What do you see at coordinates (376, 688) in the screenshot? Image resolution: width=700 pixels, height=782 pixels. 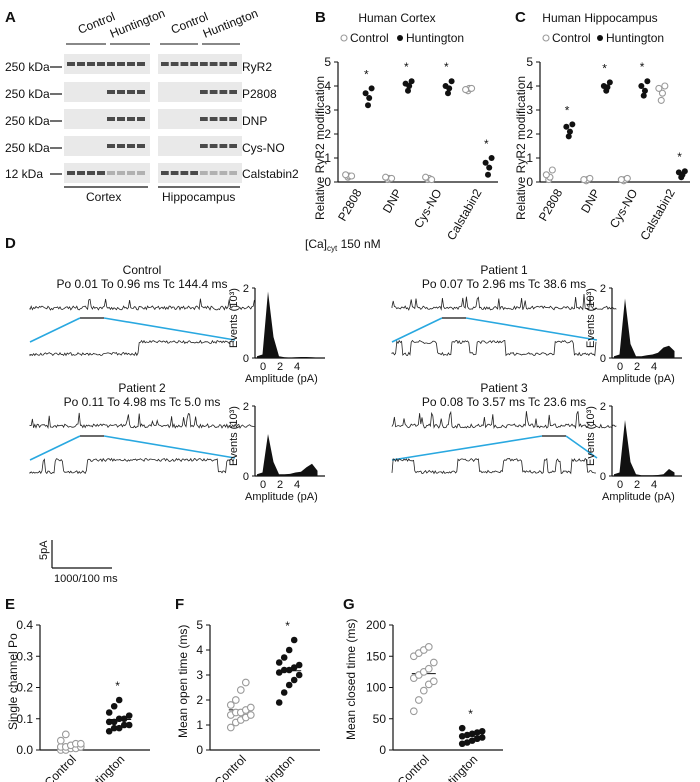 I see `y-tick-label: 100` at bounding box center [376, 688].